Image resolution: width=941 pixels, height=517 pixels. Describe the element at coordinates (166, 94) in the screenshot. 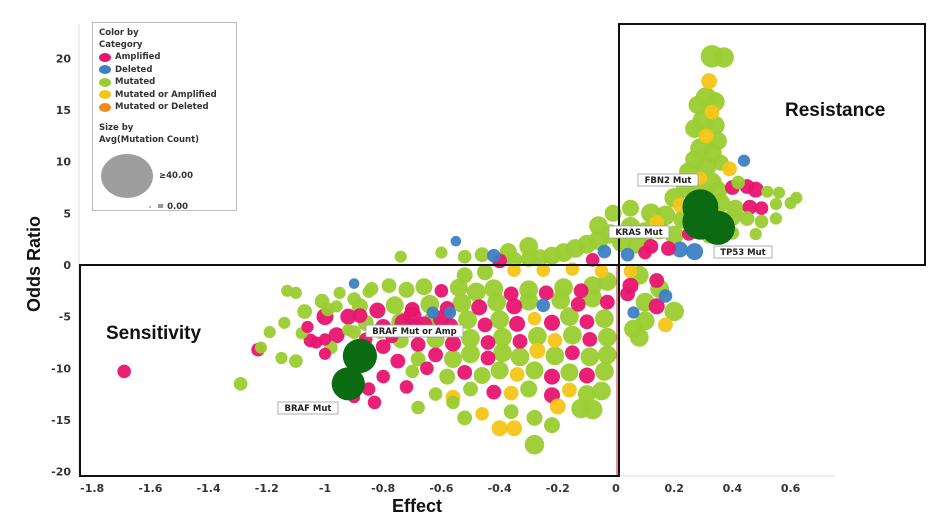

I see `legend-item-label: Mutated or Amplified` at that location.